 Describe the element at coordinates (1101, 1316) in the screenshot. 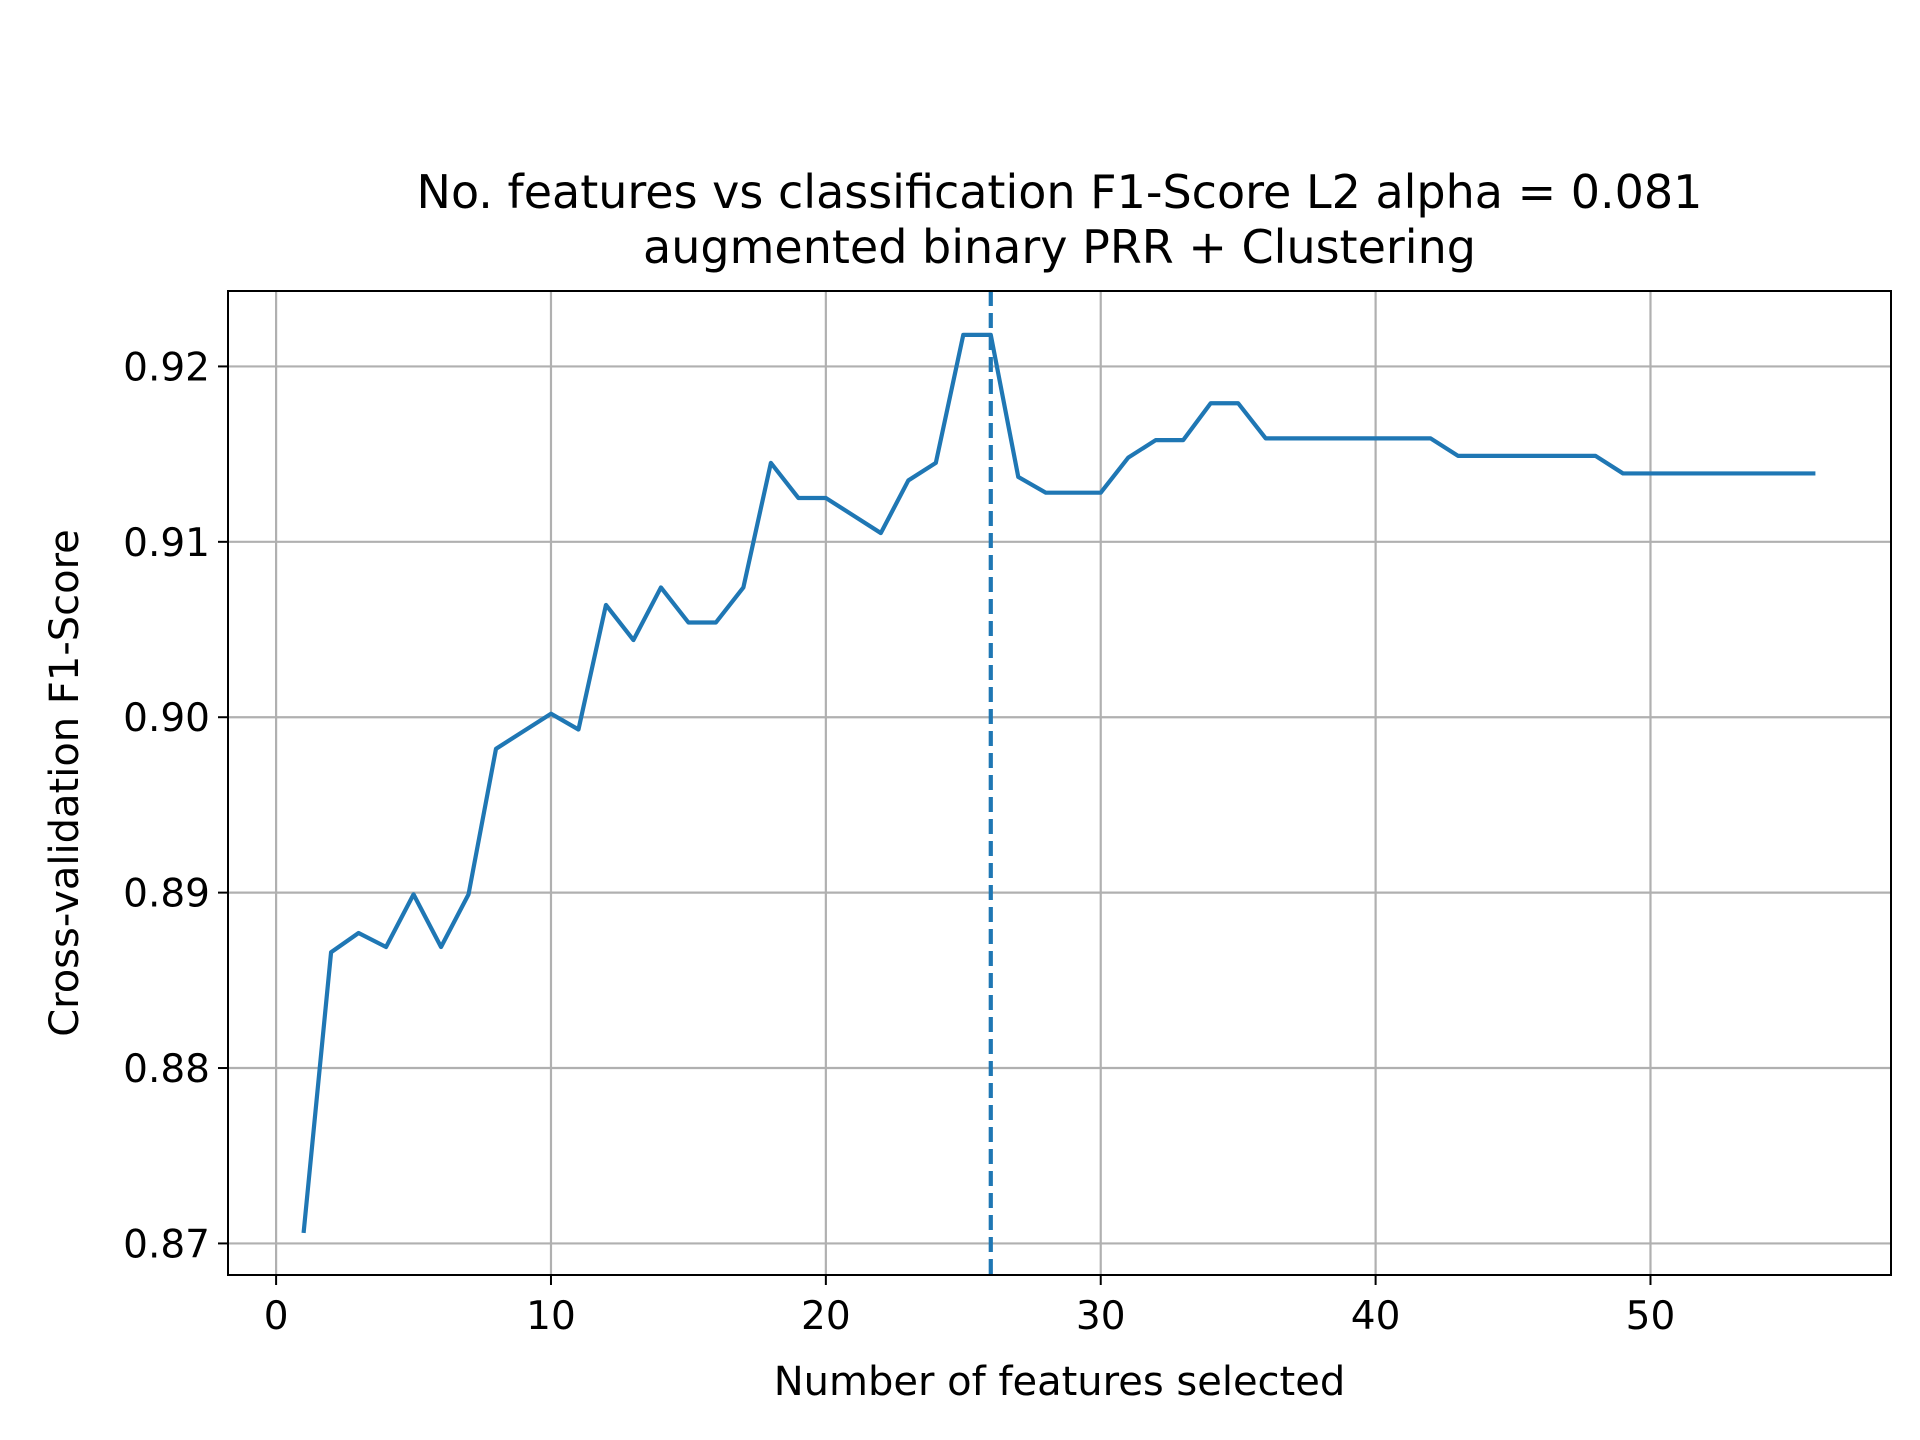

I see `x-tick-label: 30` at that location.